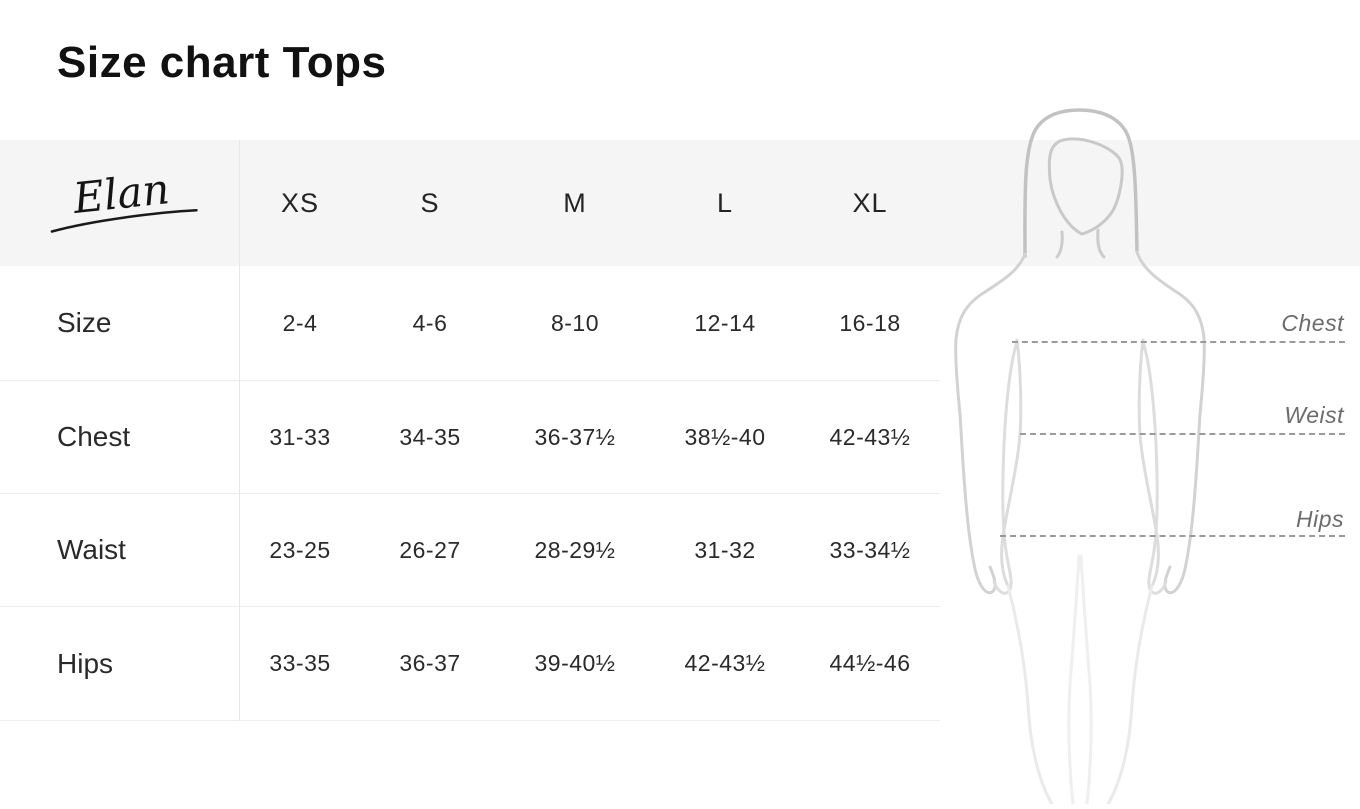 Image resolution: width=1360 pixels, height=809 pixels. I want to click on right-leg-outline, so click(1130, 695).